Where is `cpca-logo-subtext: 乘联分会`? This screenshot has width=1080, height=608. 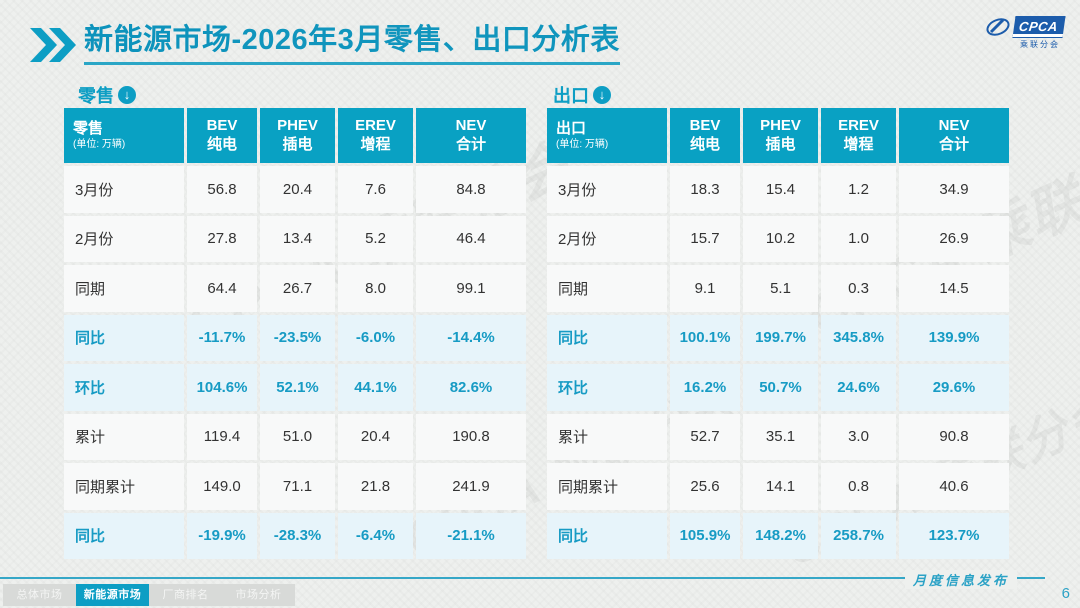 cpca-logo-subtext: 乘联分会 is located at coordinates (1040, 44).